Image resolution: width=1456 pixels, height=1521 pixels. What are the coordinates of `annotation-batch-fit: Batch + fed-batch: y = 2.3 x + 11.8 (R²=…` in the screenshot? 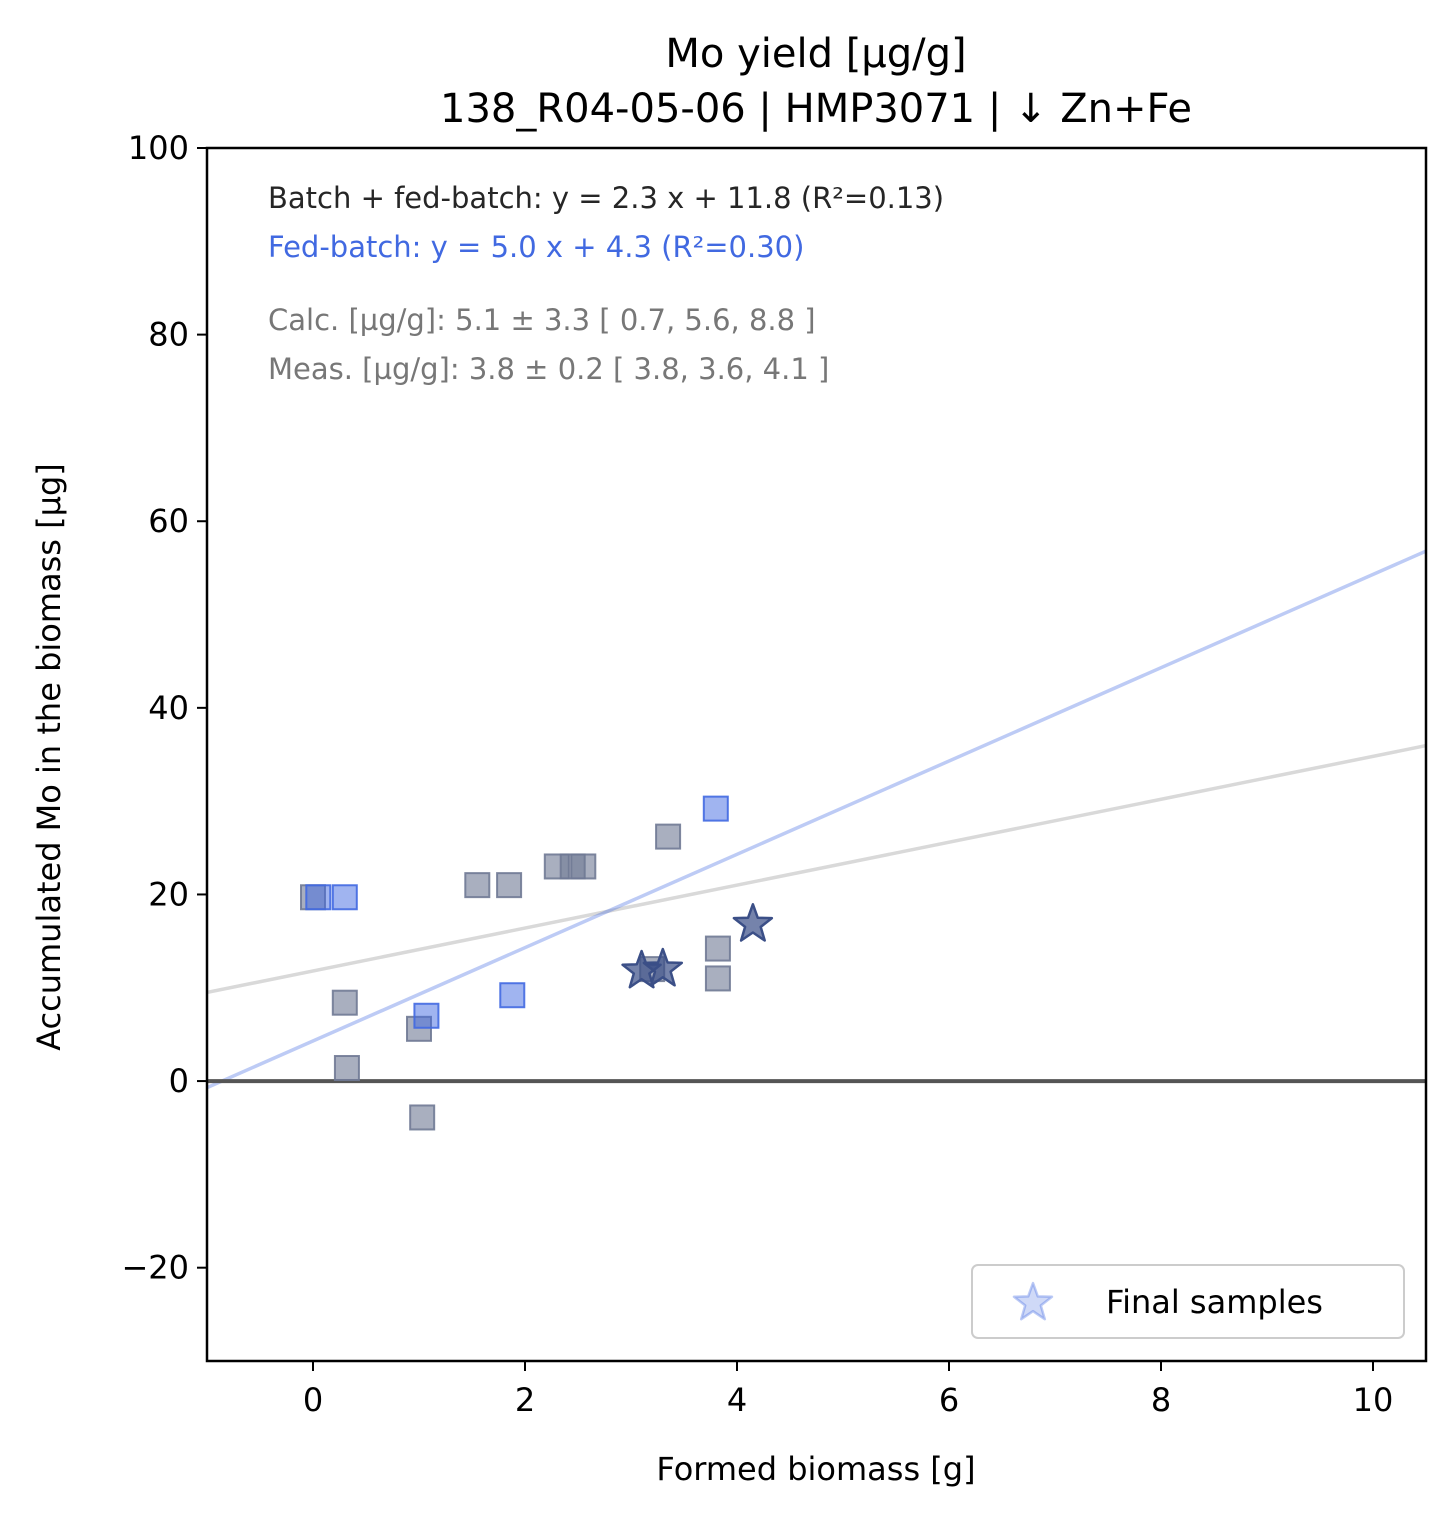 It's located at (606, 198).